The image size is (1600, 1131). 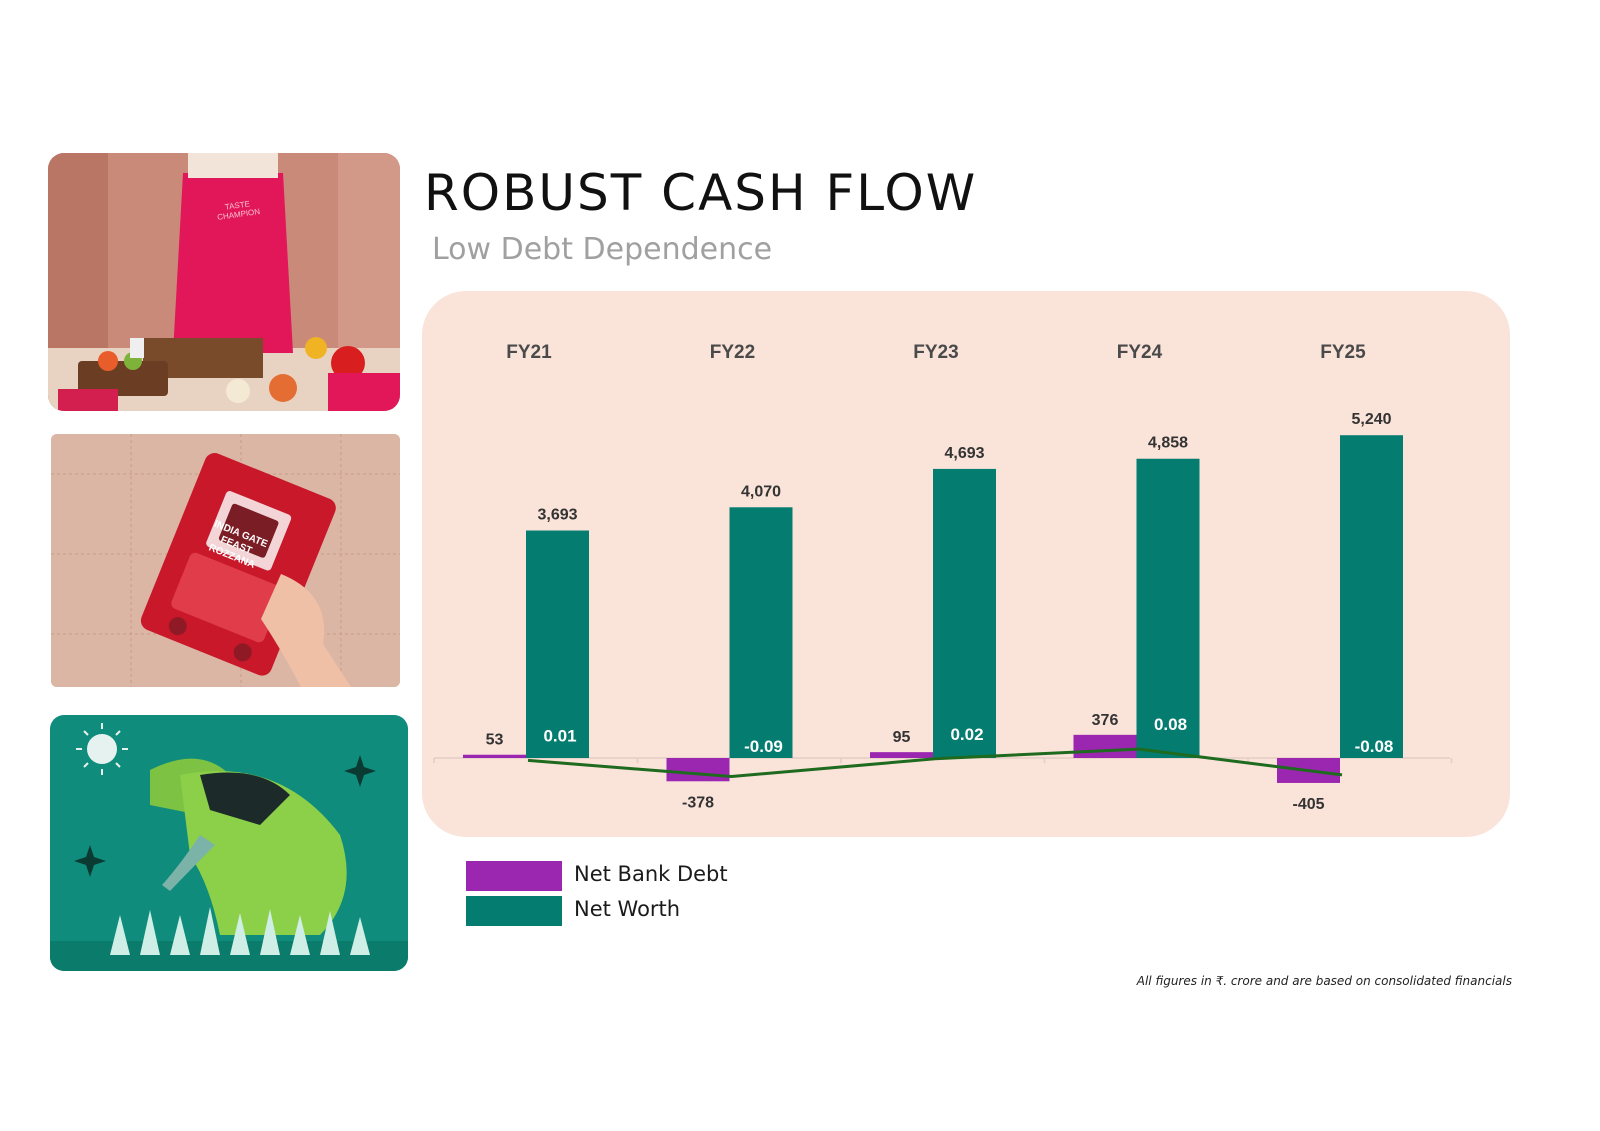 I want to click on net-bank-debt-label-fy25: -405, so click(x=1308, y=804).